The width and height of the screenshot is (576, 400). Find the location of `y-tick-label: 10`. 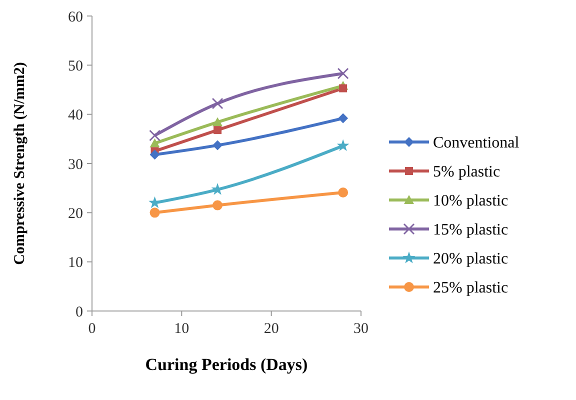

y-tick-label: 10 is located at coordinates (75, 263).